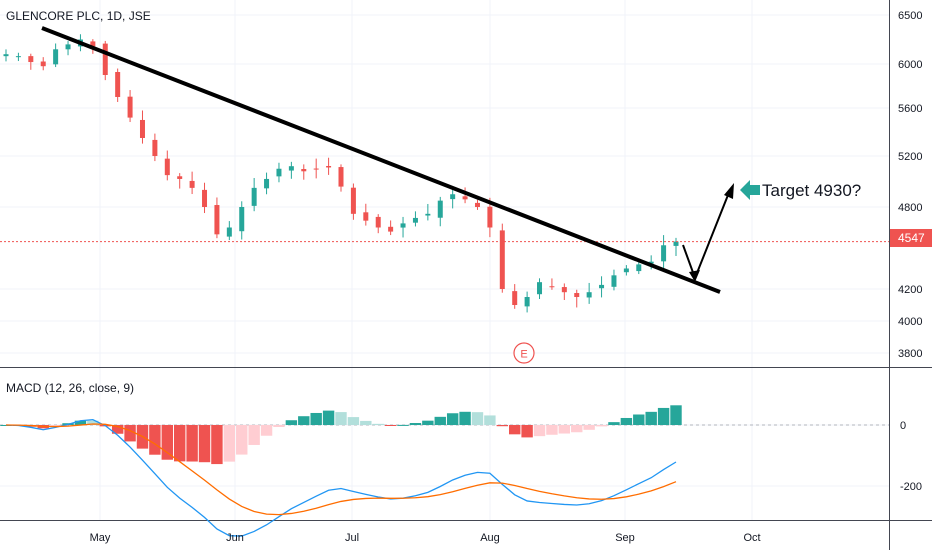 The height and width of the screenshot is (555, 932). What do you see at coordinates (911, 456) in the screenshot?
I see `macd-axis: 0 -200` at bounding box center [911, 456].